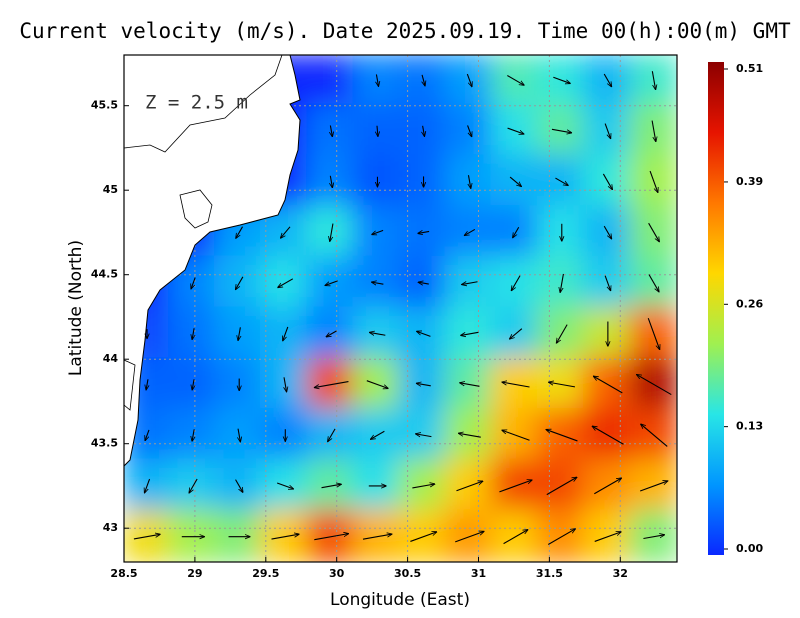 This screenshot has width=800, height=618. Describe the element at coordinates (716, 308) in the screenshot. I see `colorbar` at that location.